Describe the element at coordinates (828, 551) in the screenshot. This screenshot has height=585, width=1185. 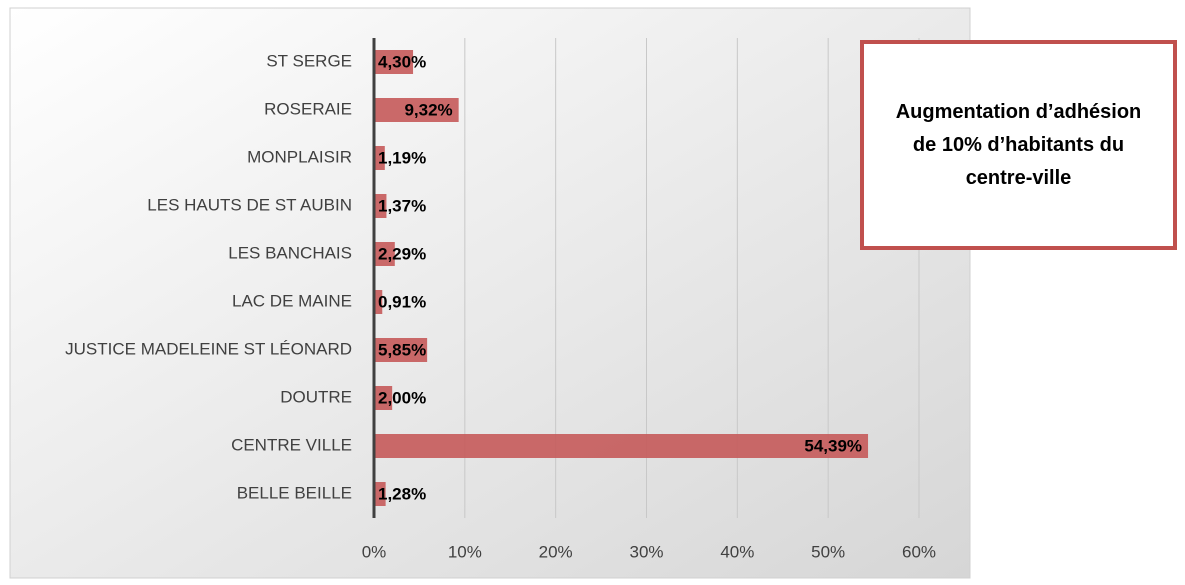
I see `x-tick-label: 50%` at that location.